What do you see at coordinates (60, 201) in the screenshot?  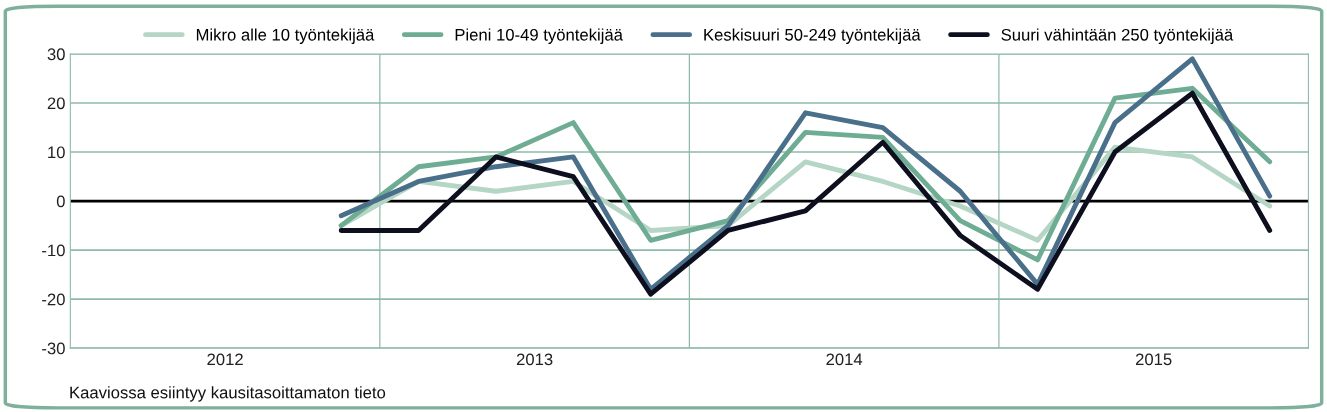 I see `y-tick-label: 0` at bounding box center [60, 201].